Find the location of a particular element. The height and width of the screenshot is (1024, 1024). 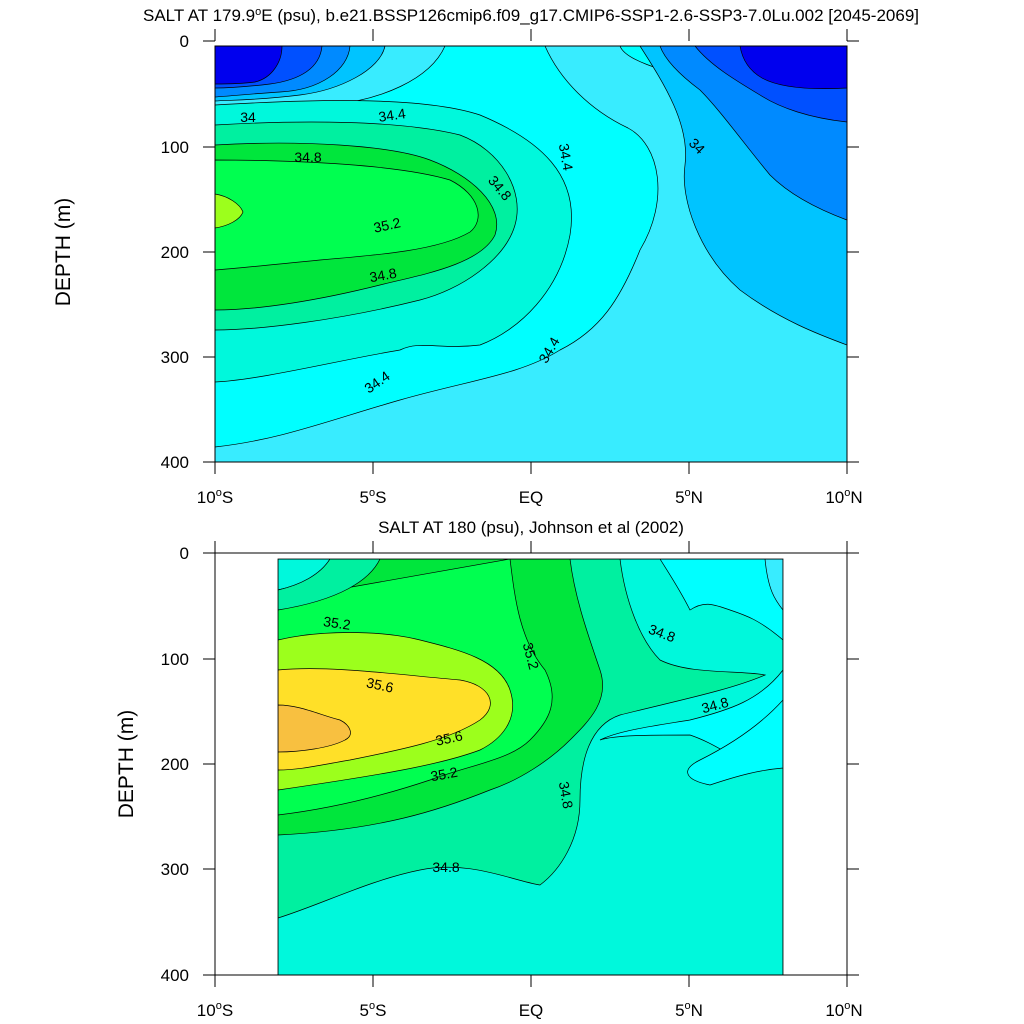

contour-label: 34 is located at coordinates (248, 117).